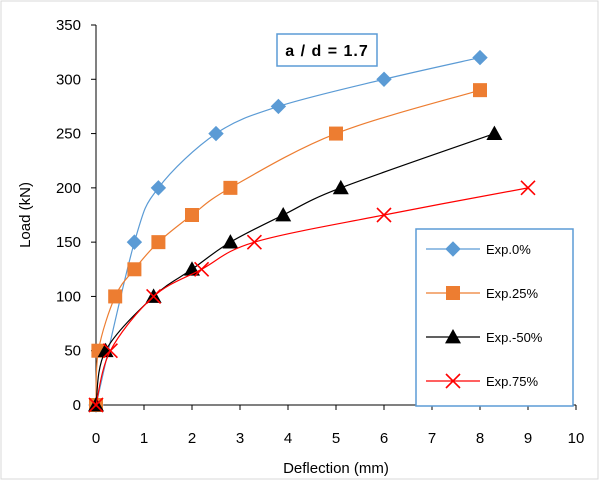 The width and height of the screenshot is (599, 480). What do you see at coordinates (336, 468) in the screenshot?
I see `x-axis-label: Deflection (mm)` at bounding box center [336, 468].